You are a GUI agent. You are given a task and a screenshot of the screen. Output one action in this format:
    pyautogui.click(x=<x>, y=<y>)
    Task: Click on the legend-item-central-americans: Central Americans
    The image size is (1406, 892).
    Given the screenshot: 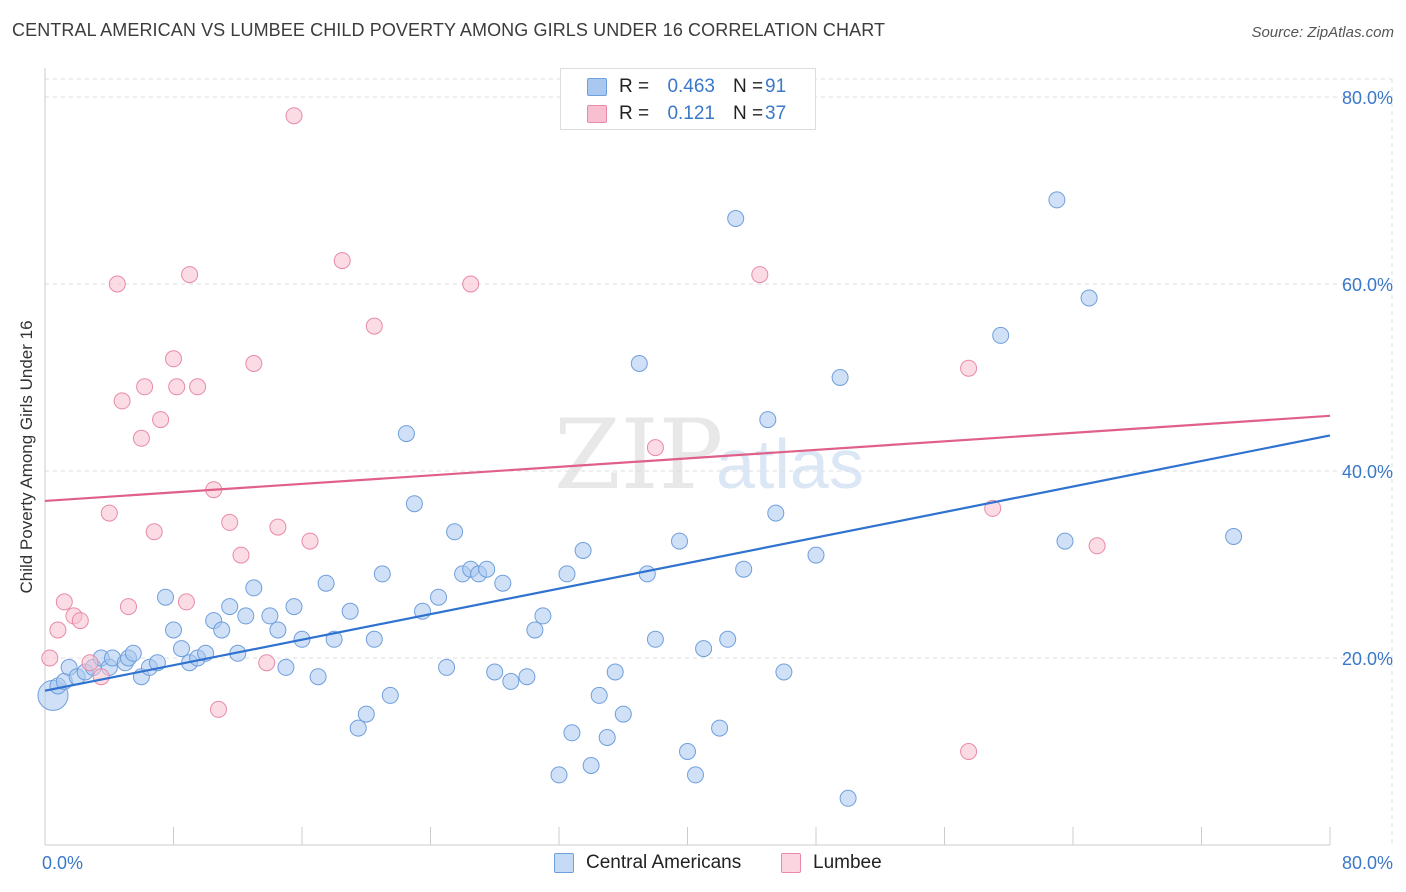 What is the action you would take?
    pyautogui.click(x=647, y=863)
    